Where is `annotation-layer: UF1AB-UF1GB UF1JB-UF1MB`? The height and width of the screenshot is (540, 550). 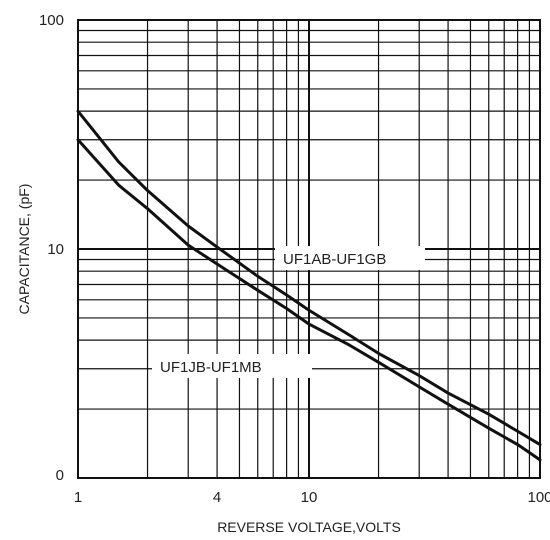 annotation-layer: UF1AB-UF1GB UF1JB-UF1MB is located at coordinates (288, 312).